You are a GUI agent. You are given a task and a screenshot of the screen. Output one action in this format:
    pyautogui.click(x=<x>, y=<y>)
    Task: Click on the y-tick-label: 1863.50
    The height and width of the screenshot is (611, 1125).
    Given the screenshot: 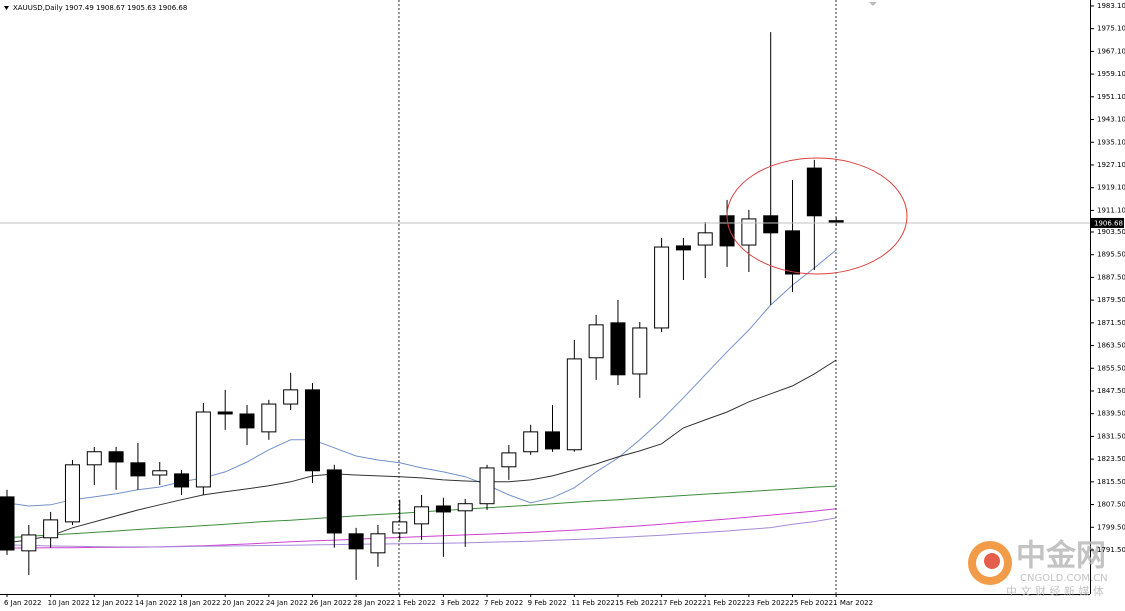 What is the action you would take?
    pyautogui.click(x=1111, y=346)
    